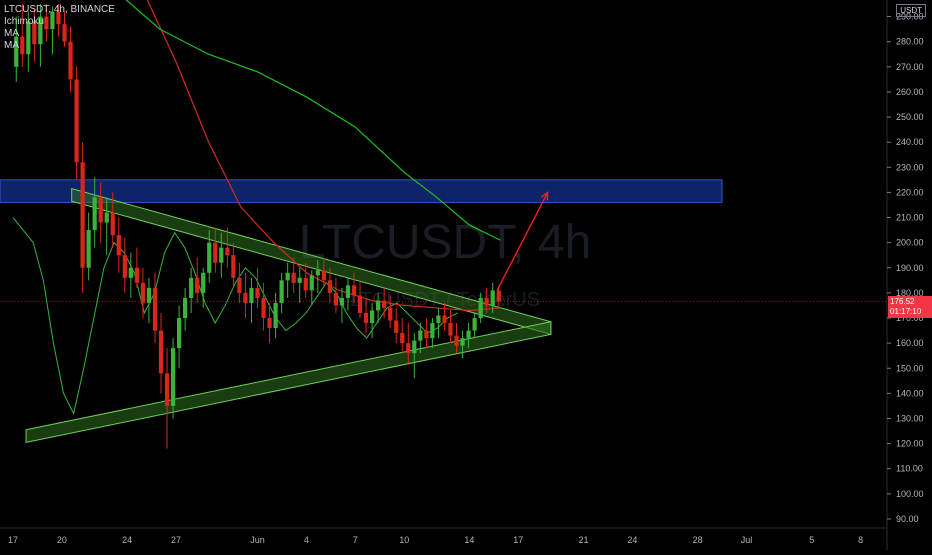 The width and height of the screenshot is (932, 555). I want to click on x-tick-label: 8, so click(860, 540).